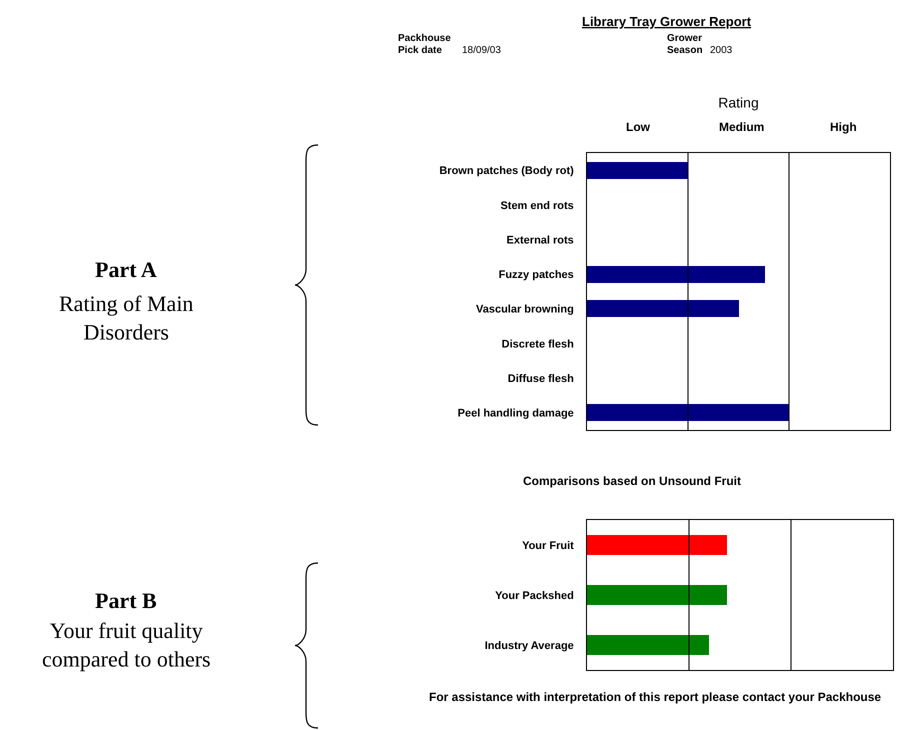 The width and height of the screenshot is (905, 730). I want to click on text: Pick date, so click(420, 50).